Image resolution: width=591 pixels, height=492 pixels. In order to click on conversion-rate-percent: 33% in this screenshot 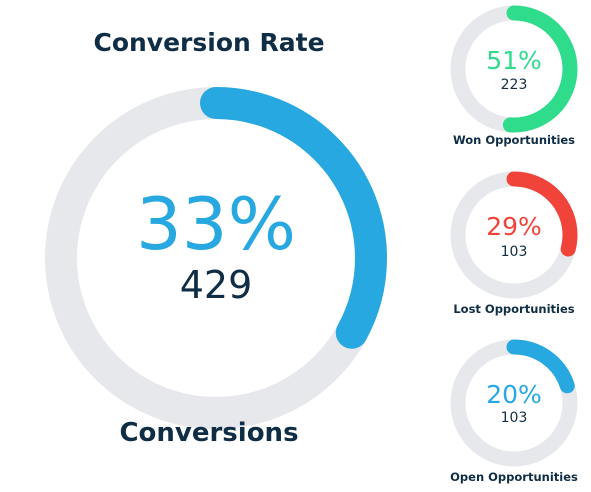, I will do `click(216, 224)`.